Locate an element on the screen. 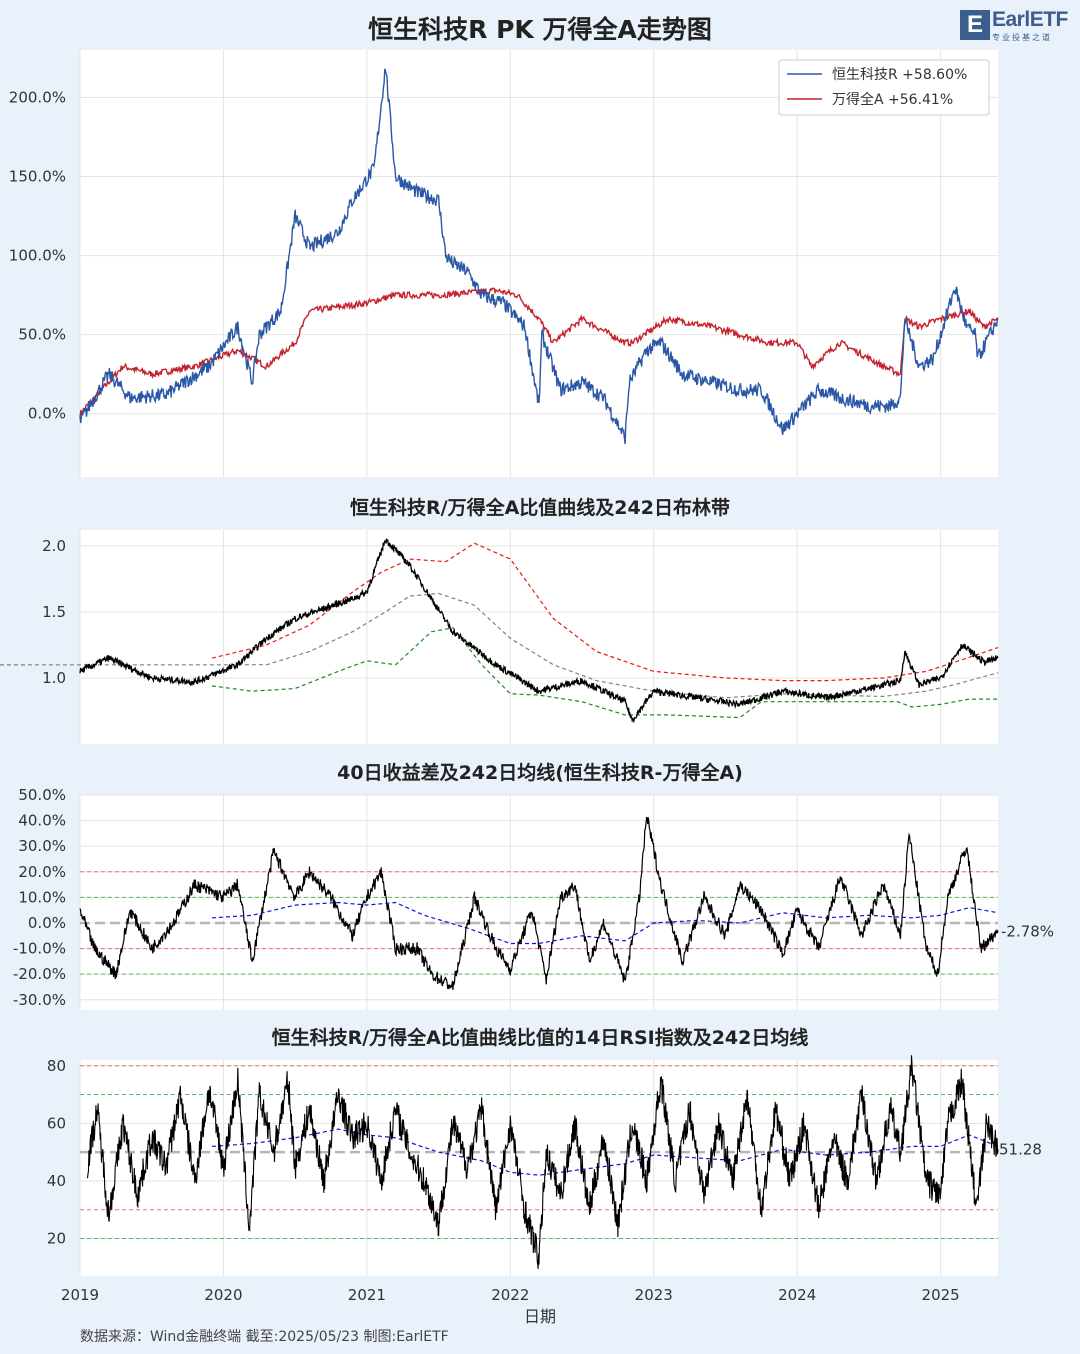  y-tick-label: 150.0% is located at coordinates (37, 177).